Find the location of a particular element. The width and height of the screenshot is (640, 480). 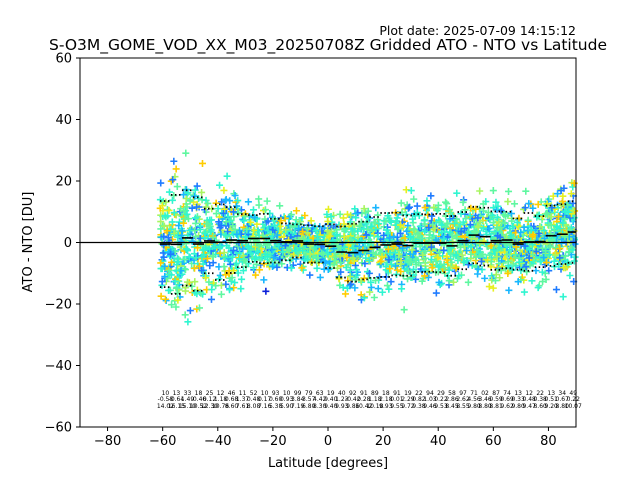

x-axis-ticks: −80 −60 −40 −20 0 20 40 60 80 is located at coordinates (325, 438).